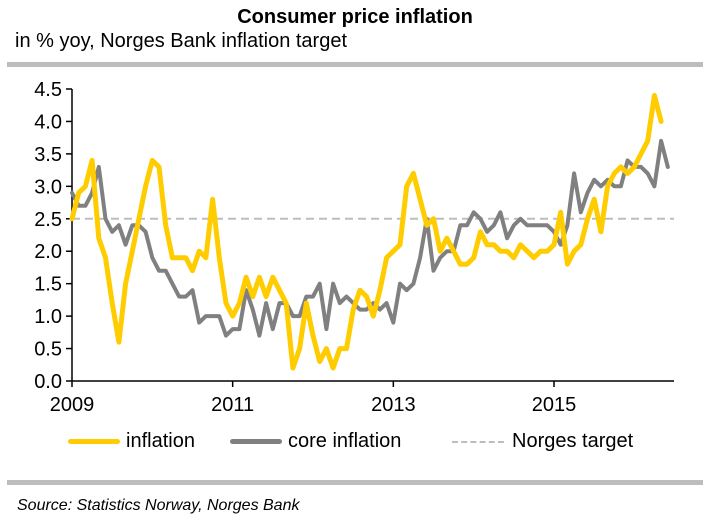 This screenshot has width=710, height=527. Describe the element at coordinates (345, 441) in the screenshot. I see `legend-label-core-inflation: core inflation` at that location.